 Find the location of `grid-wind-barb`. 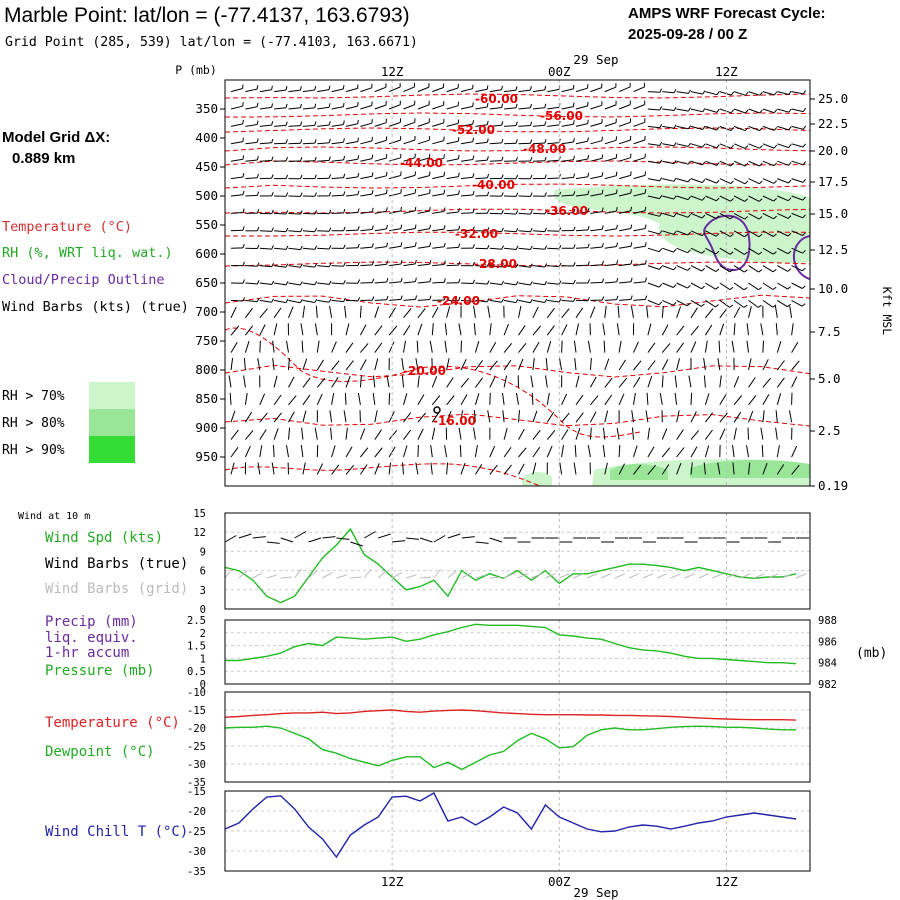

grid-wind-barb is located at coordinates (437, 573).